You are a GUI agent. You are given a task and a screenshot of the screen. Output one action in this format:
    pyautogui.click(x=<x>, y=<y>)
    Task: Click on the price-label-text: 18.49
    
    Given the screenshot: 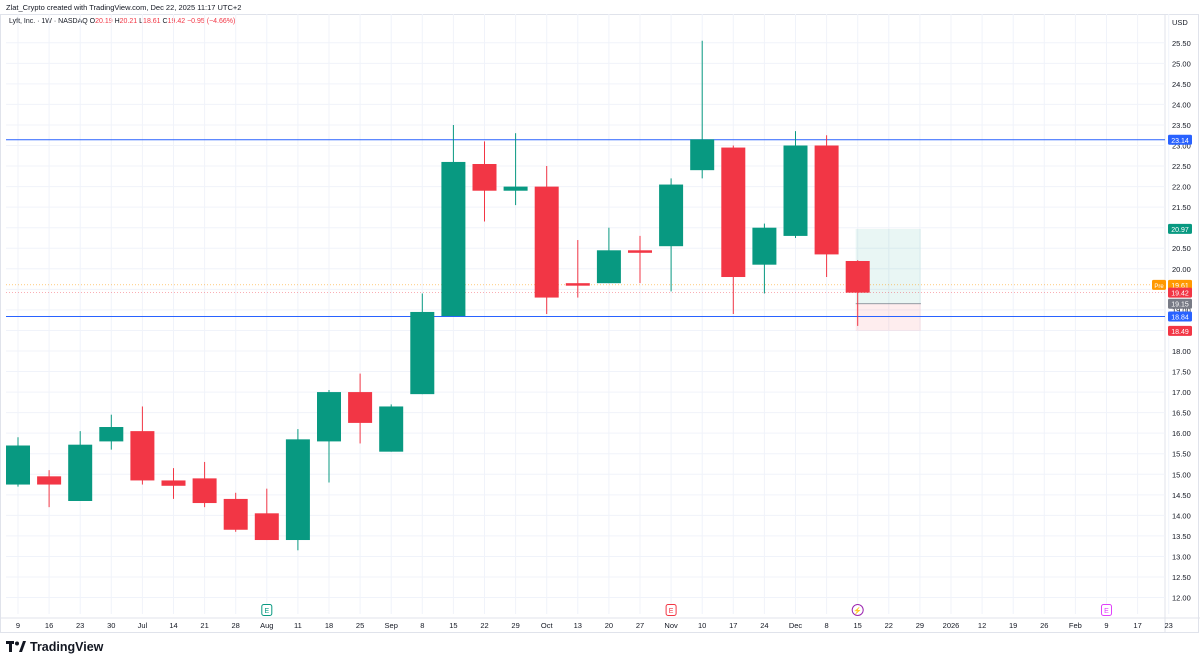 What is the action you would take?
    pyautogui.click(x=1180, y=332)
    